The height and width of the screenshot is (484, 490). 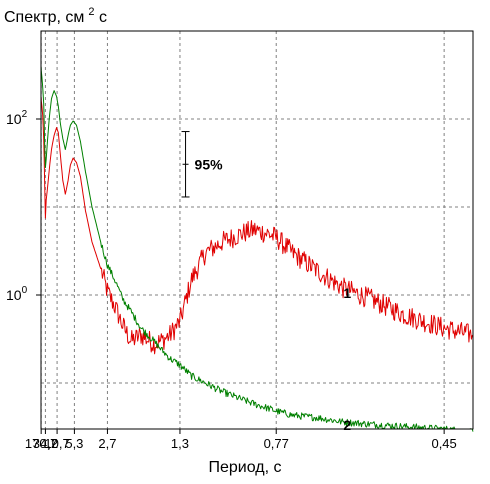 I want to click on y-tick-label-1: 10⁰, so click(x=17, y=294).